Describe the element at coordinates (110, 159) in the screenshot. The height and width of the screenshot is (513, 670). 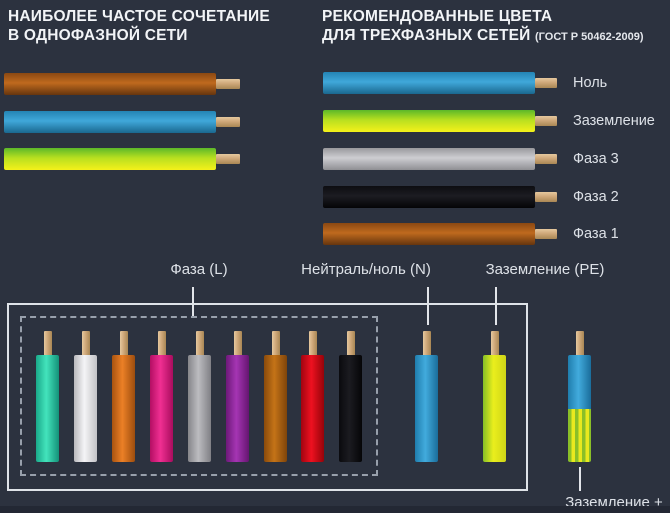
I see `wire-single-ground-yellow-green` at that location.